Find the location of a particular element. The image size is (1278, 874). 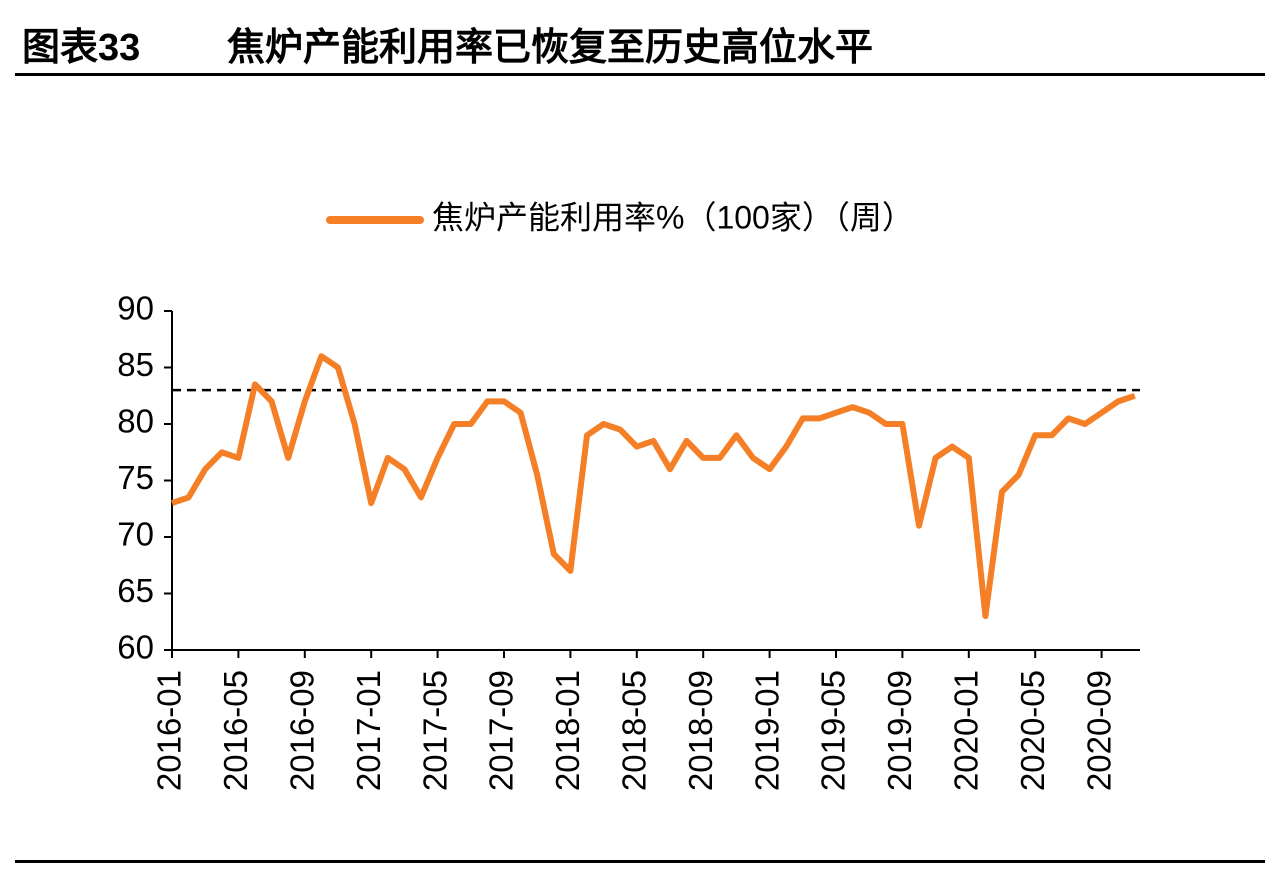

x-tick-label: 2018-01 is located at coordinates (567, 730).